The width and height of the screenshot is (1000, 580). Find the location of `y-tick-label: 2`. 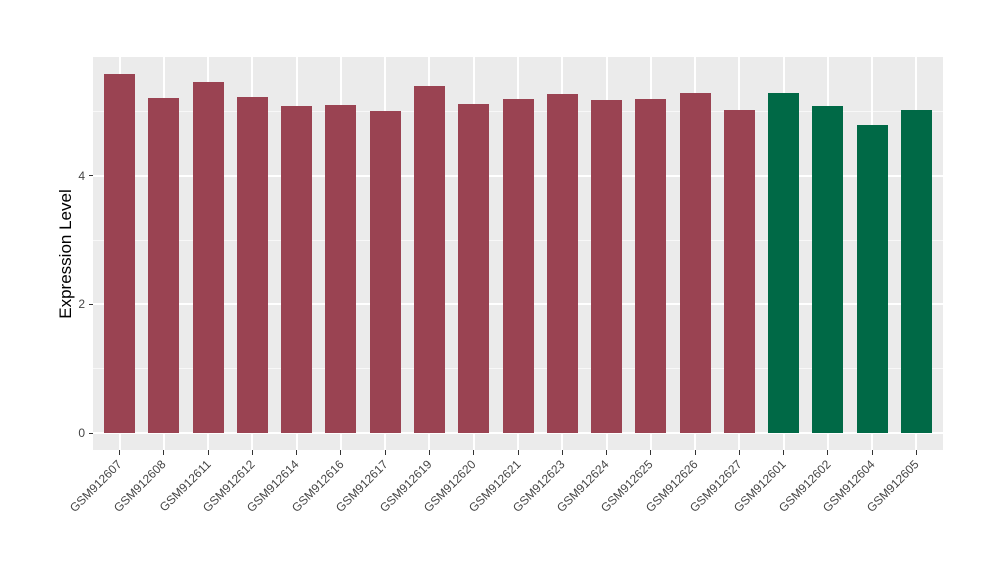

y-tick-label: 2 is located at coordinates (81, 304).